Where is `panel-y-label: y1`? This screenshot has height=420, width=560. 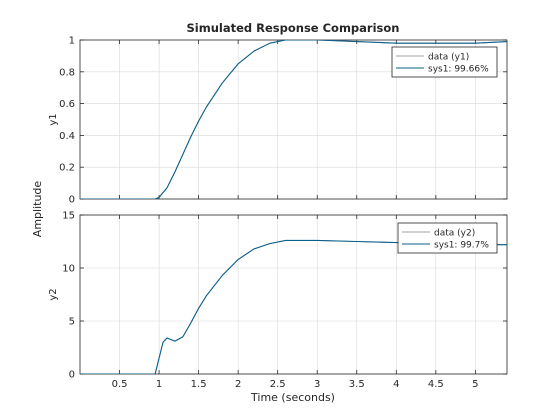 panel-y-label: y1 is located at coordinates (53, 119).